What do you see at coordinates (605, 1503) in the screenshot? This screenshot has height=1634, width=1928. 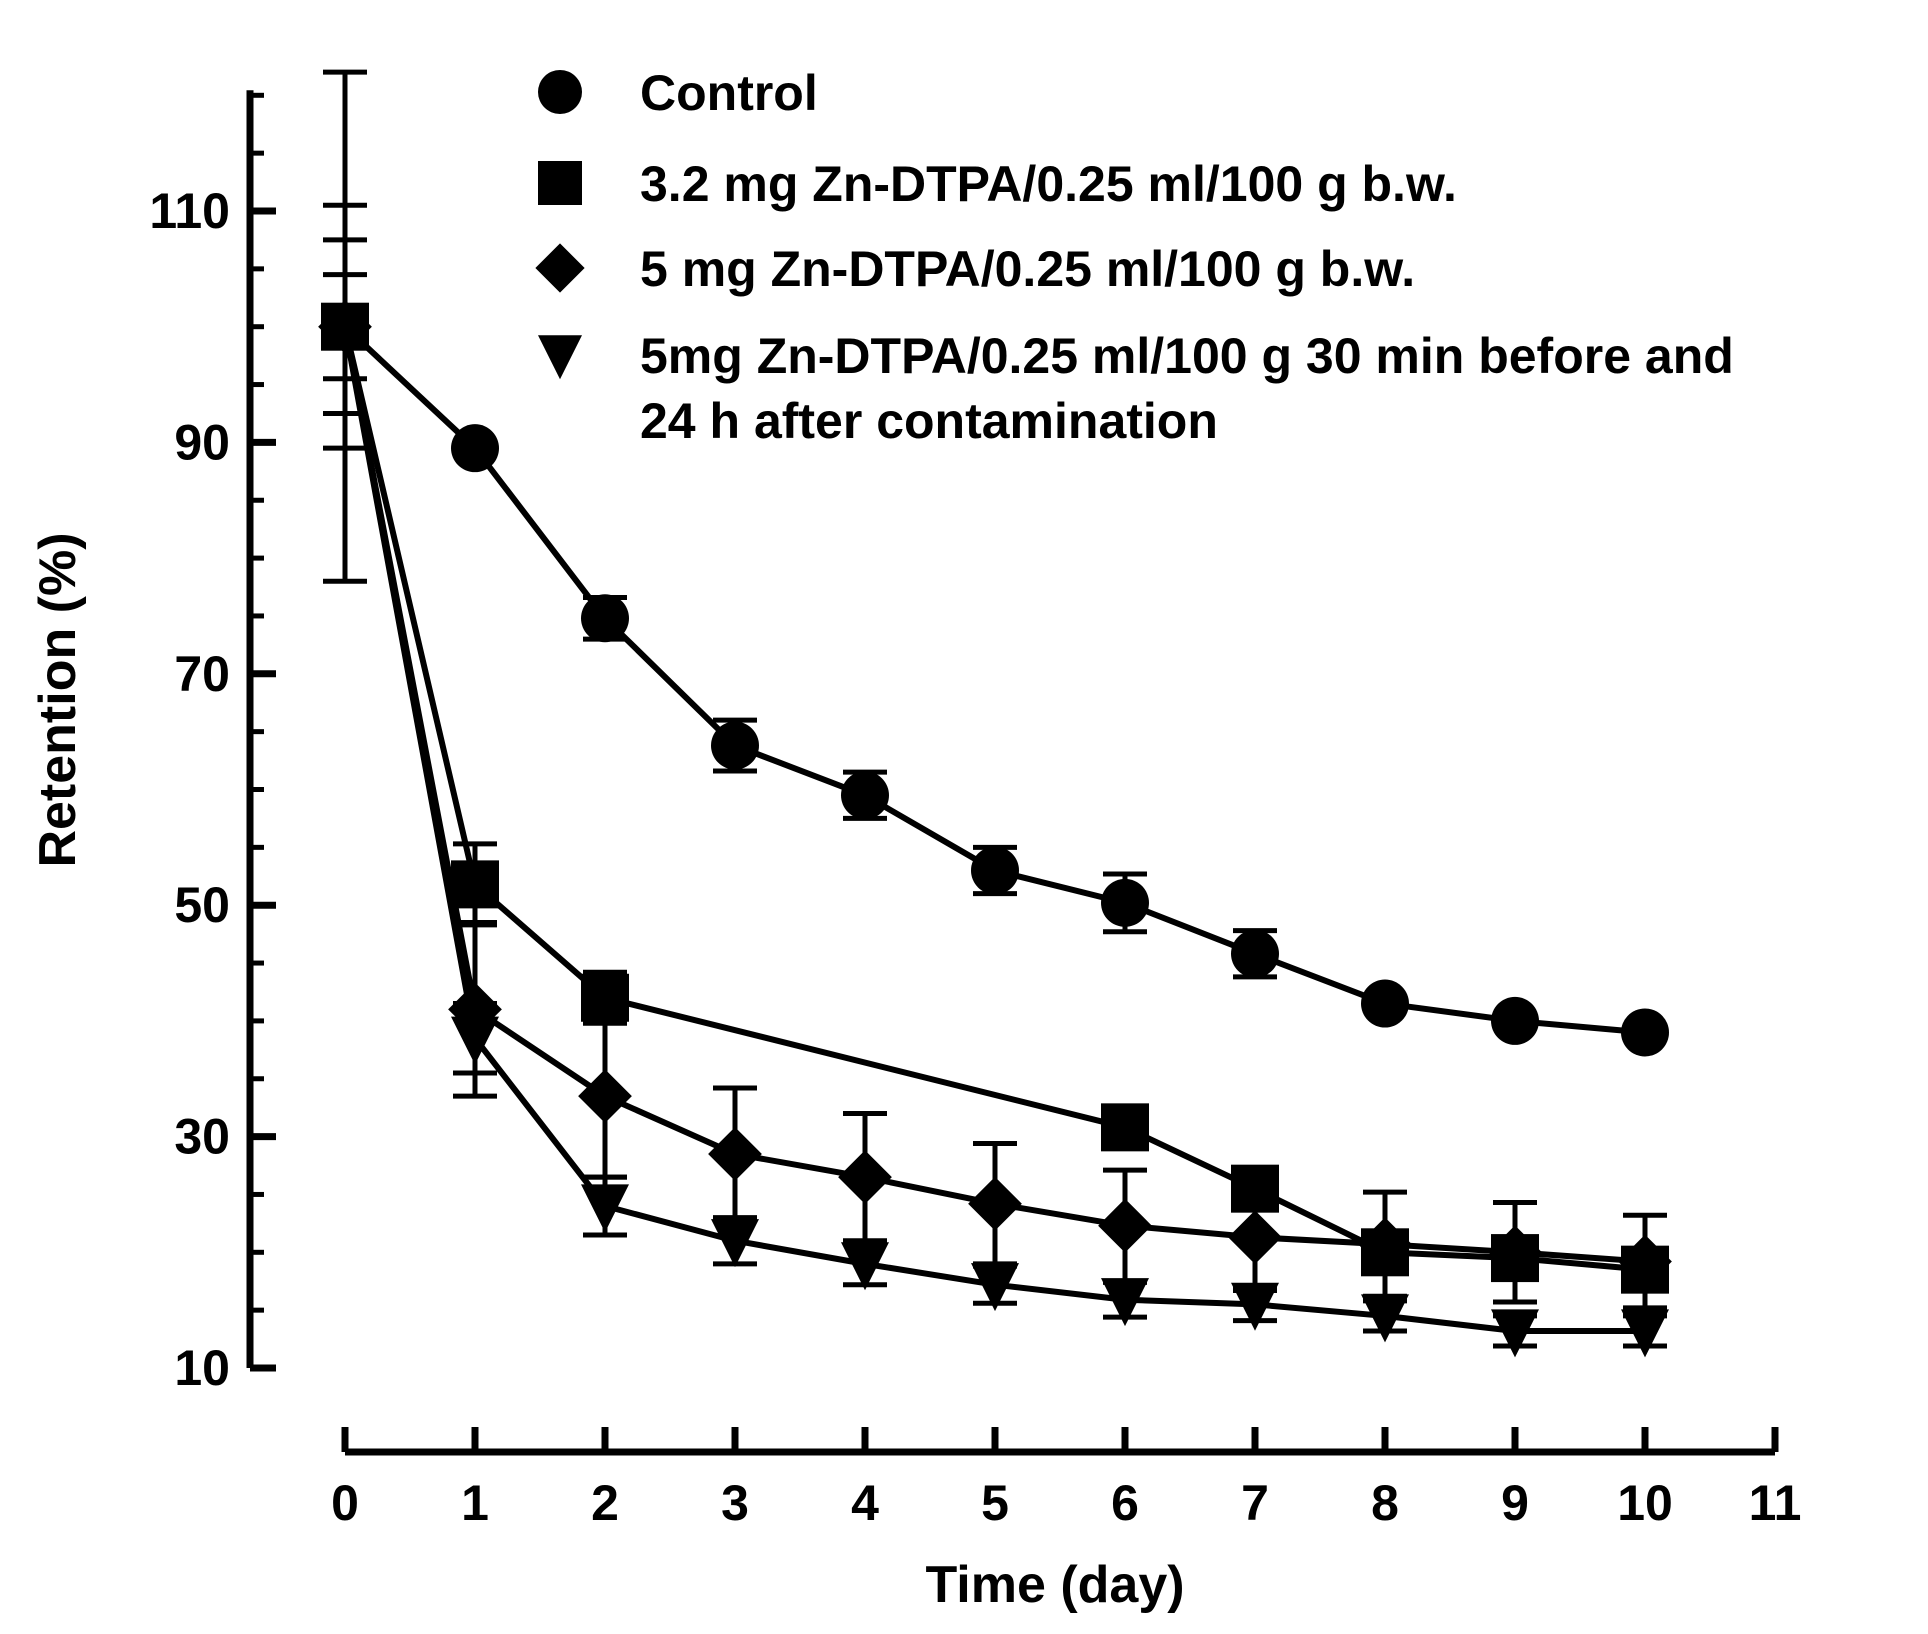 I see `x-tick-label: 2` at bounding box center [605, 1503].